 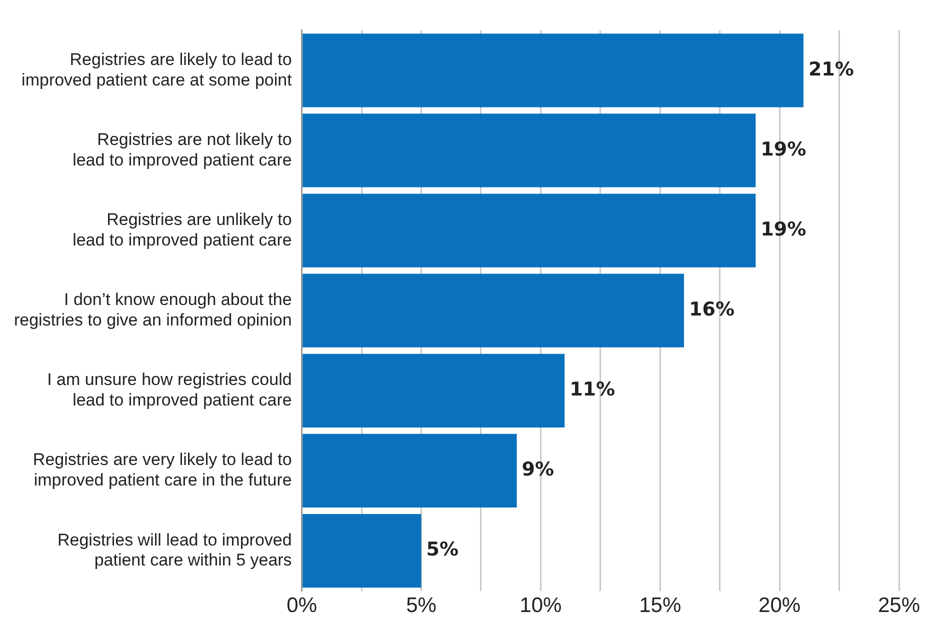 What do you see at coordinates (779, 606) in the screenshot?
I see `x-tick-label: 20%` at bounding box center [779, 606].